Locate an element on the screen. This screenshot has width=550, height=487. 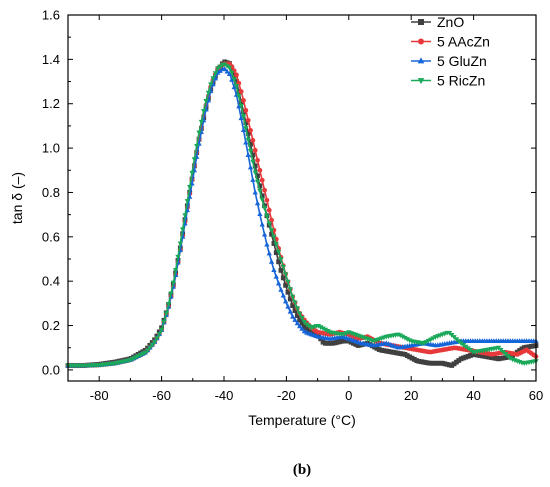
x-tick-label: 20 is located at coordinates (411, 395).